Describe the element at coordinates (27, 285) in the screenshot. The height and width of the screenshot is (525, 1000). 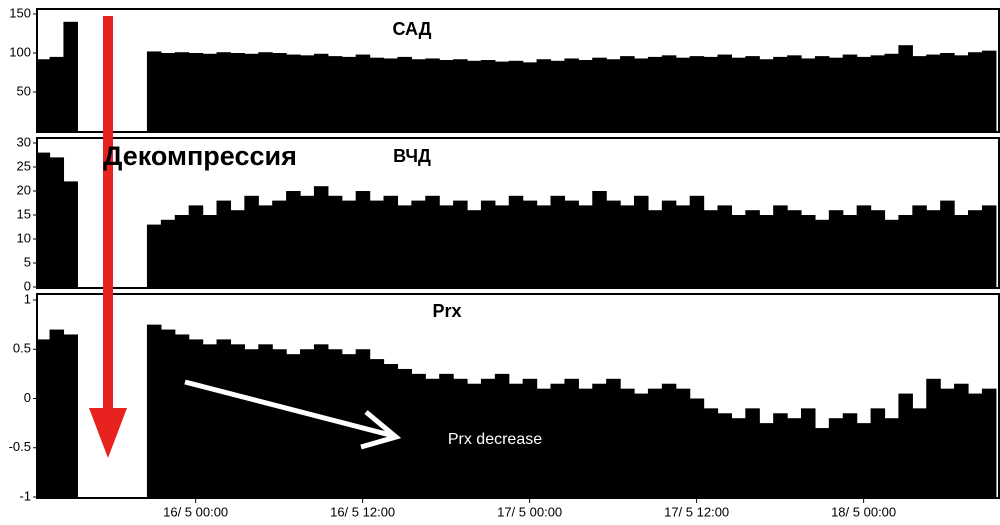
I see `y-tick-label: 0` at that location.